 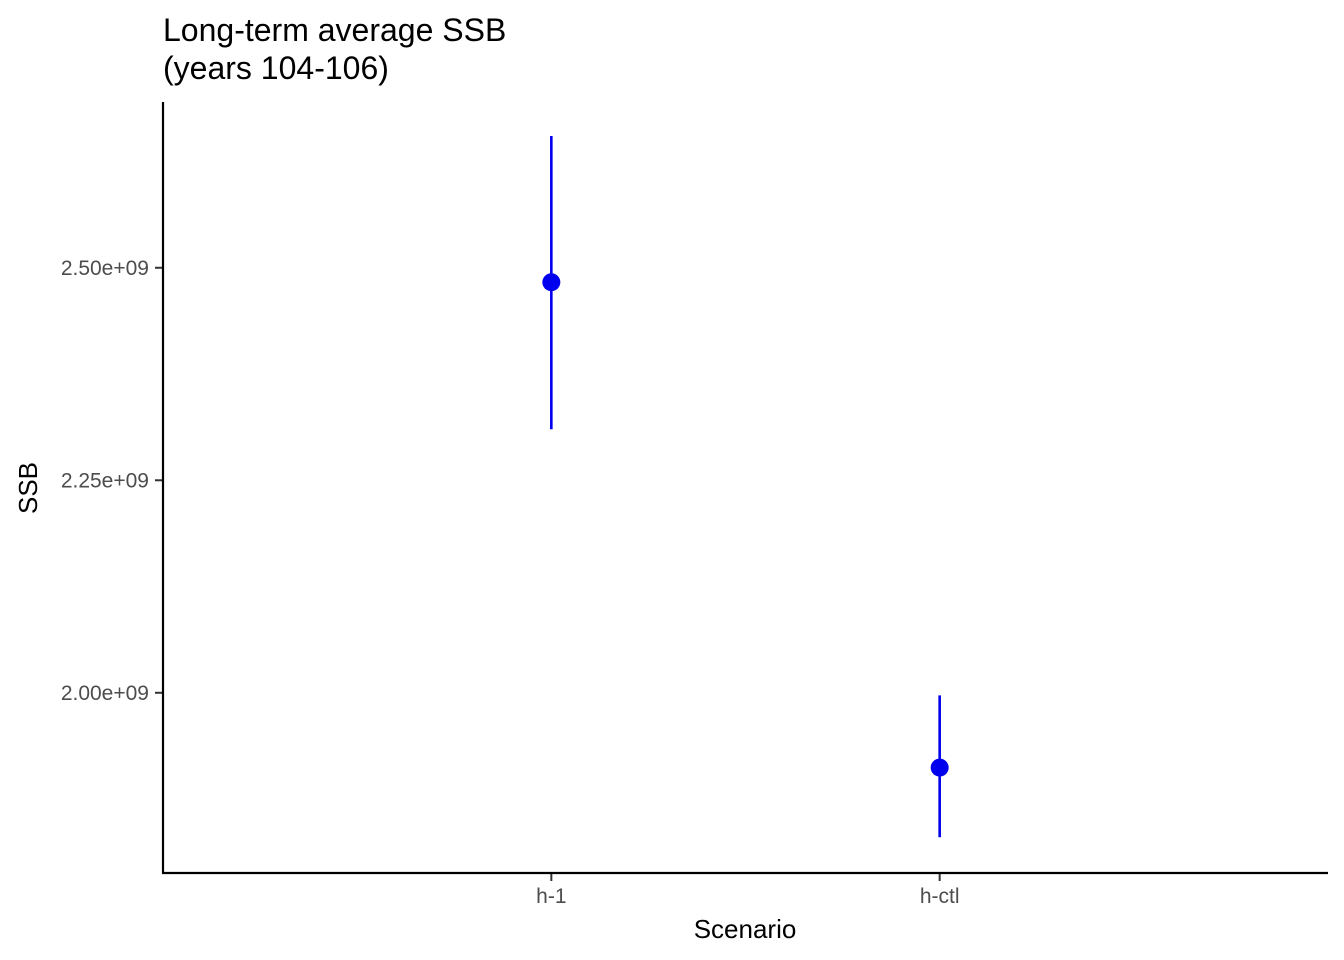 I want to click on x-axis: h-1 h-ctl, so click(x=748, y=890).